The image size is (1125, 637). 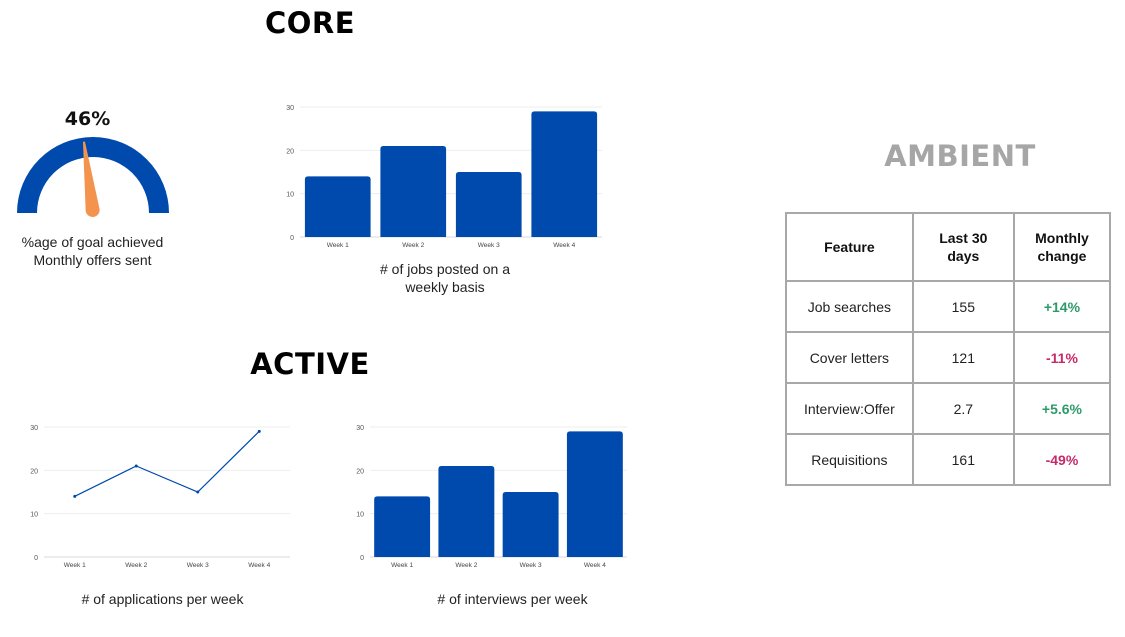 I want to click on table-row: Requisitions 161 -49%, so click(x=948, y=459).